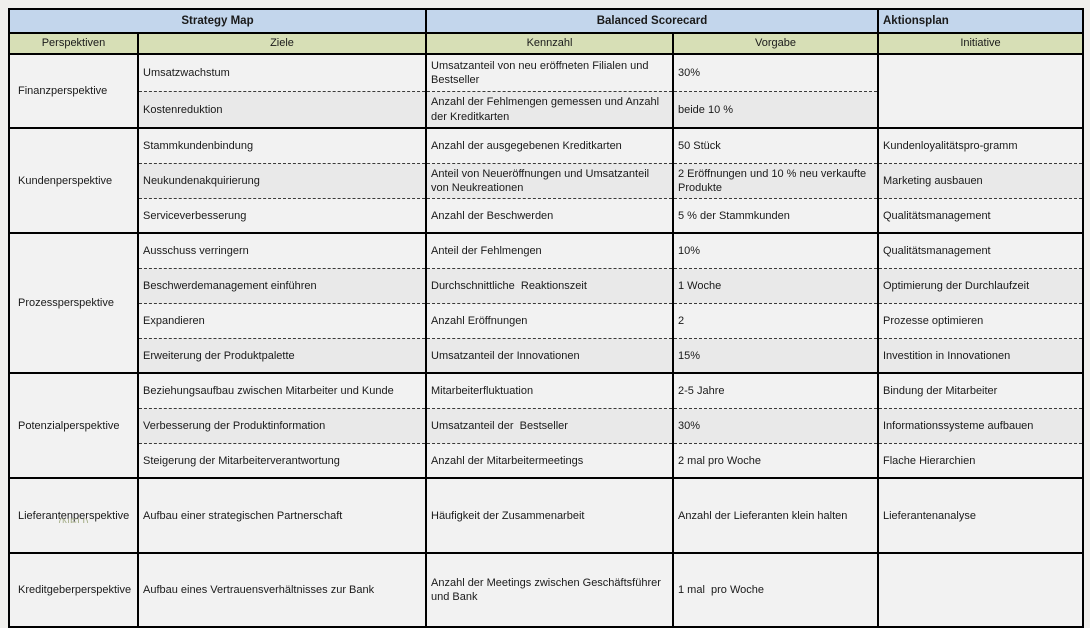  Describe the element at coordinates (980, 285) in the screenshot. I see `initiative-cell: Optimierung der Durchlaufzeit` at that location.